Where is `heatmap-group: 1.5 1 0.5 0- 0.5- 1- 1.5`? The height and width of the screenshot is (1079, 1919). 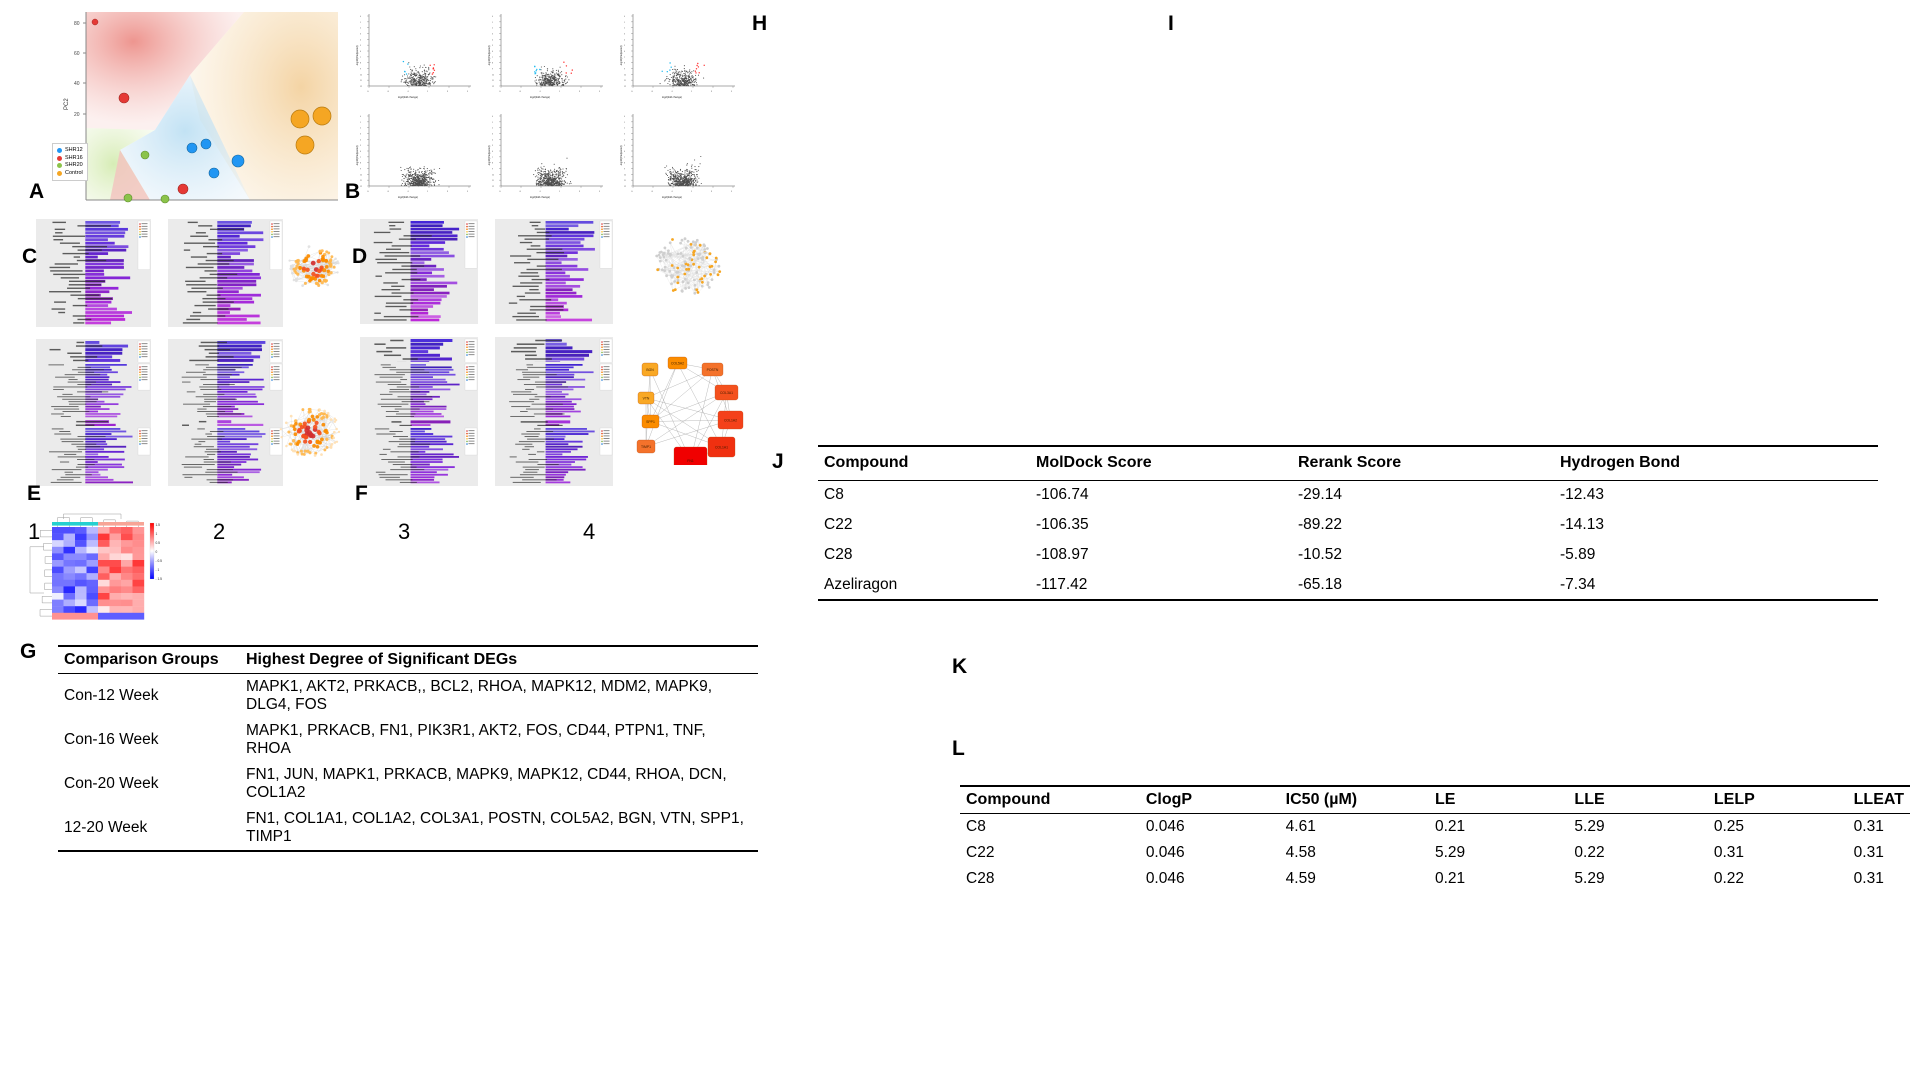
heatmap-group: 1.5 1 0.5 0- 0.5- 1- 1.5 is located at coordinates (390, 575).